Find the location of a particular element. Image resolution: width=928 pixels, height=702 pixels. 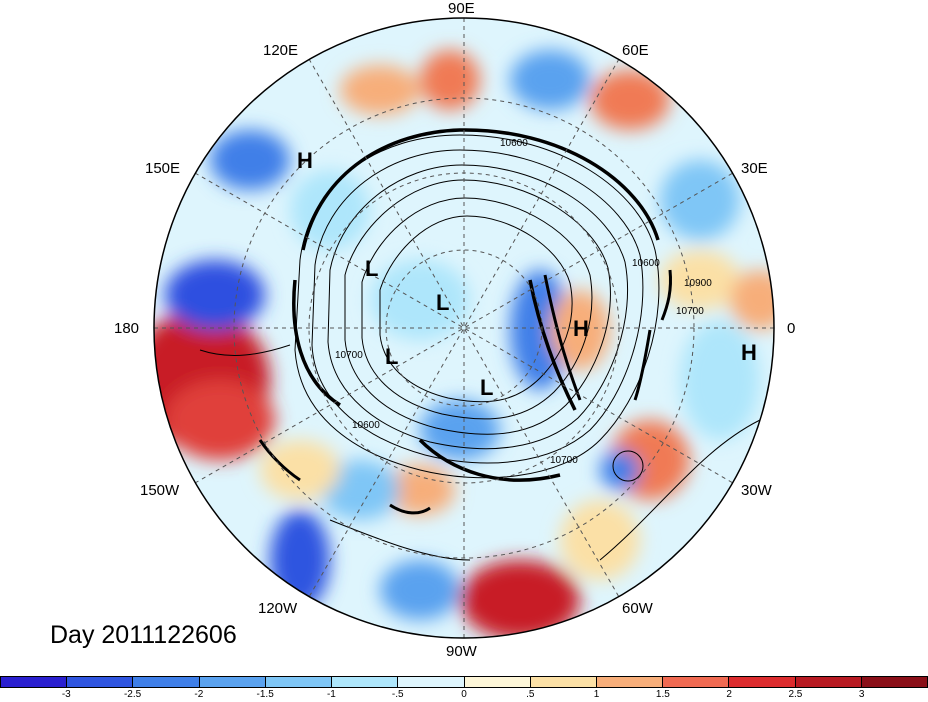

colorbar-tick-label: 2.5 is located at coordinates (795, 694).